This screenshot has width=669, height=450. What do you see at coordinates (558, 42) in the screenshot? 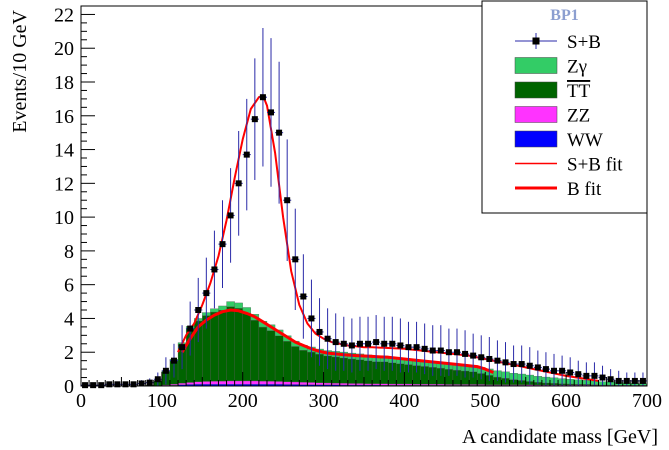
I see `legend-entry: S+B` at bounding box center [558, 42].